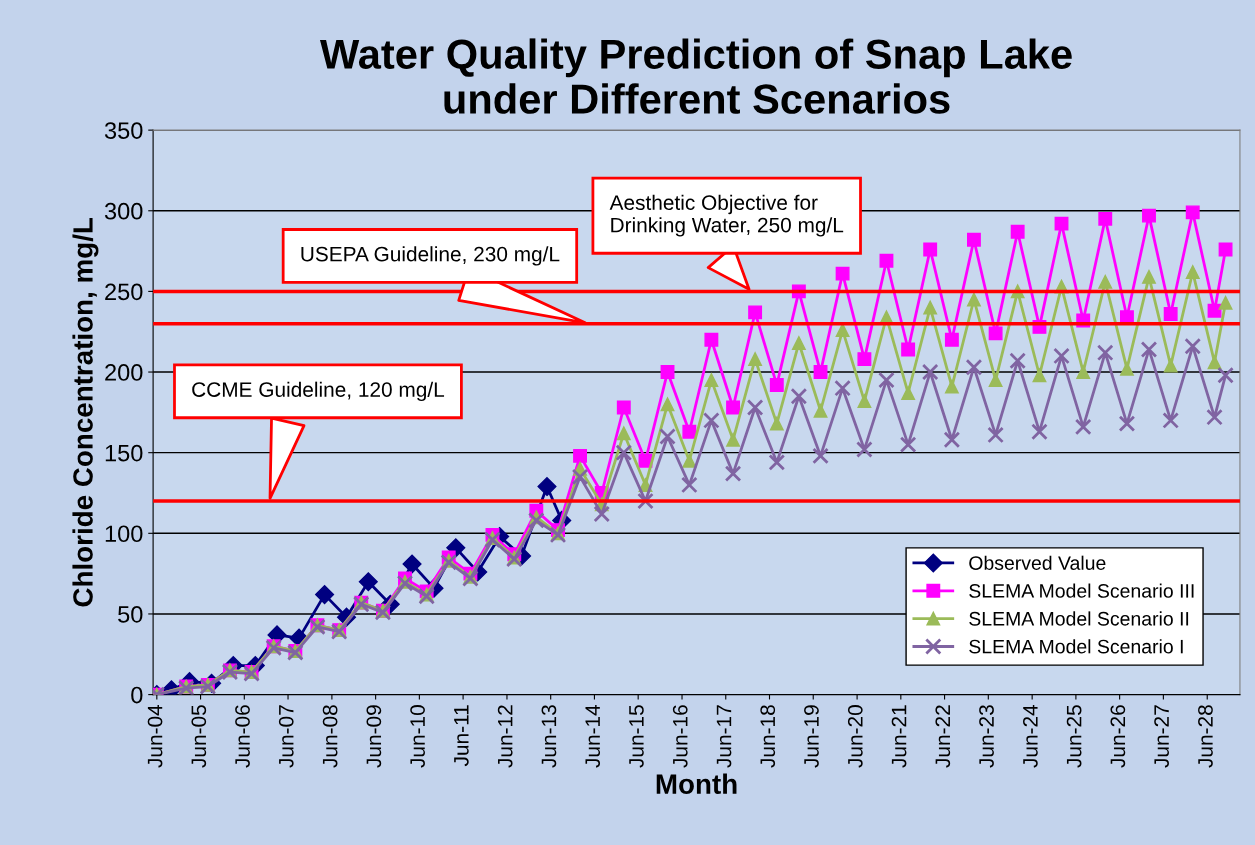 The height and width of the screenshot is (845, 1255). Describe the element at coordinates (124, 534) in the screenshot. I see `y-tick-label: 100` at that location.